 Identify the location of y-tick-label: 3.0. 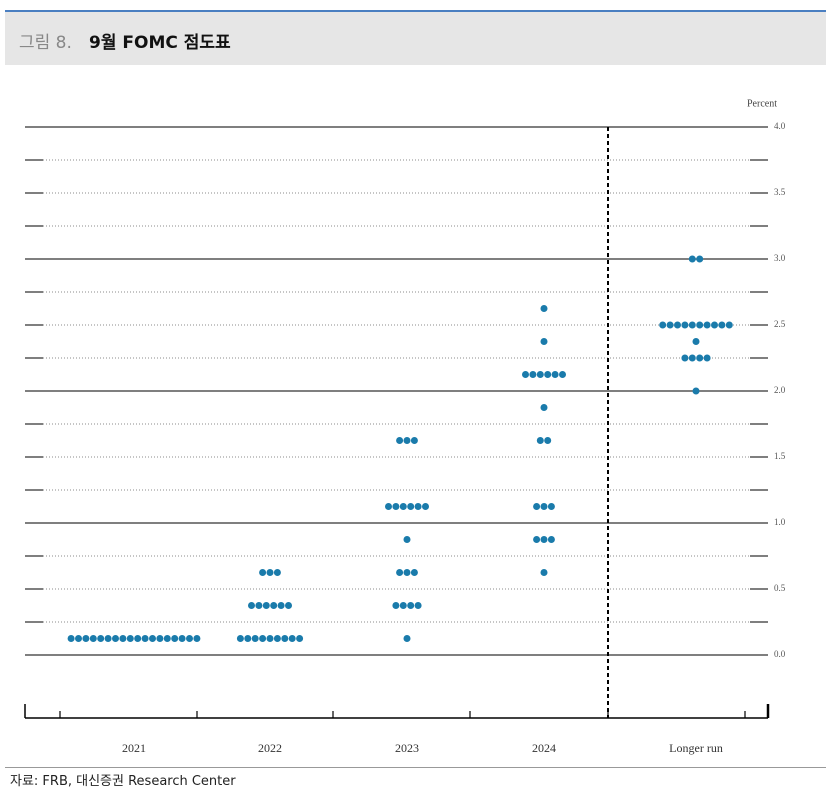
(780, 258).